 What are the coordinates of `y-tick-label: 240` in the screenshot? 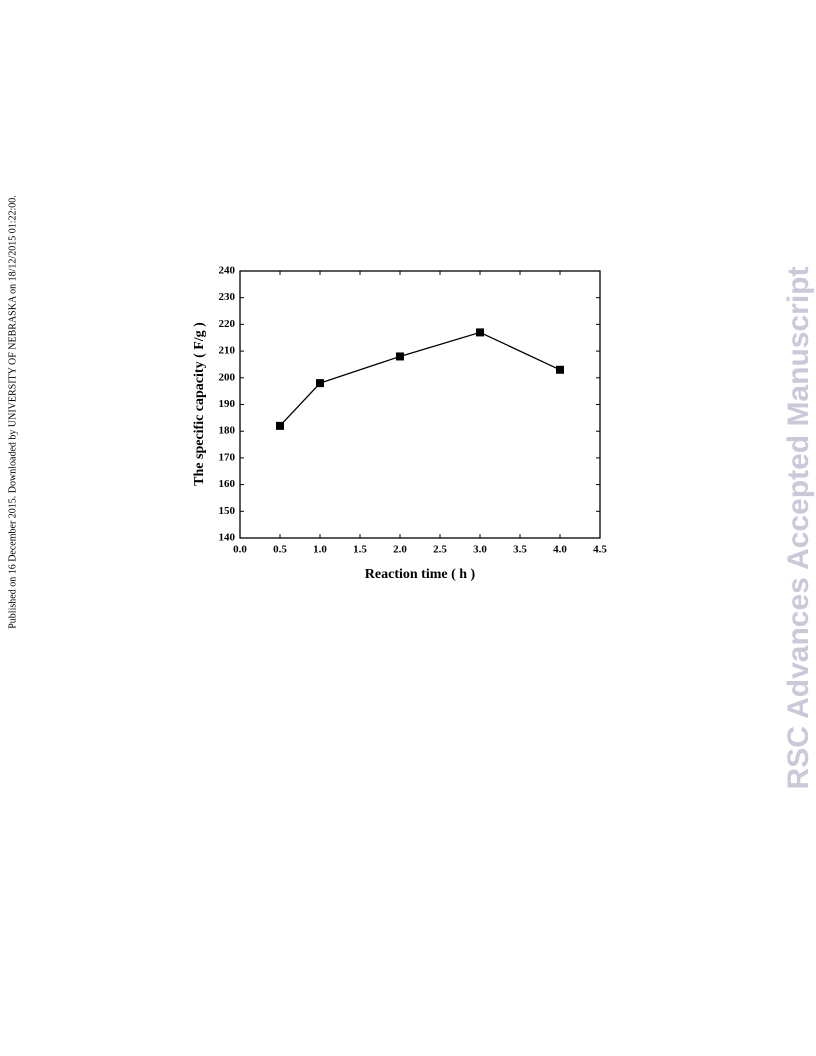 It's located at (227, 271).